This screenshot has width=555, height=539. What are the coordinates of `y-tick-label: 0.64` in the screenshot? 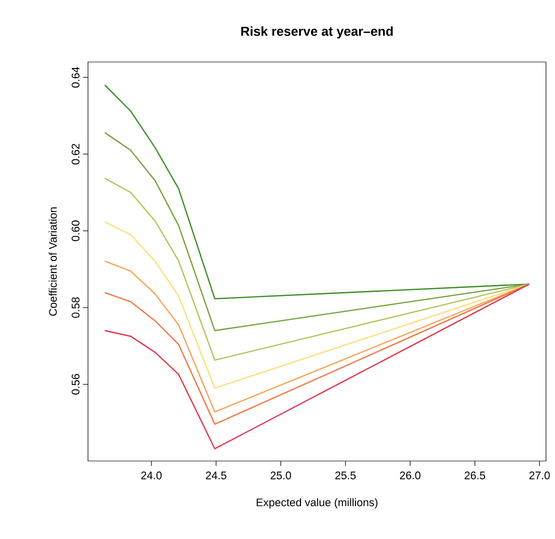 It's located at (76, 77).